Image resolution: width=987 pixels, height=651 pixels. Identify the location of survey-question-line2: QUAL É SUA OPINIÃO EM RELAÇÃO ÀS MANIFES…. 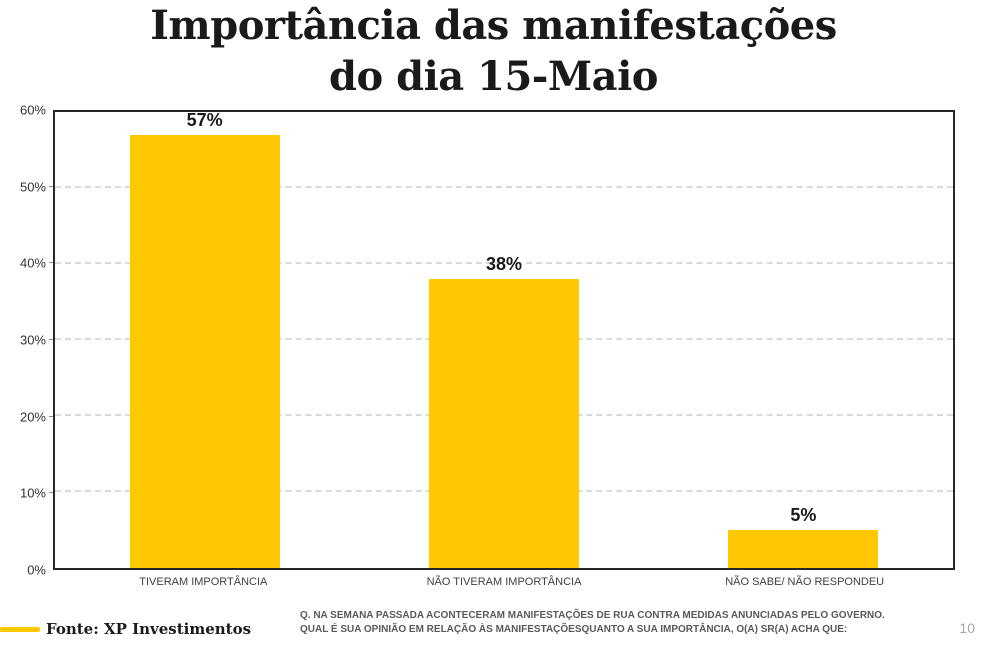
(574, 629).